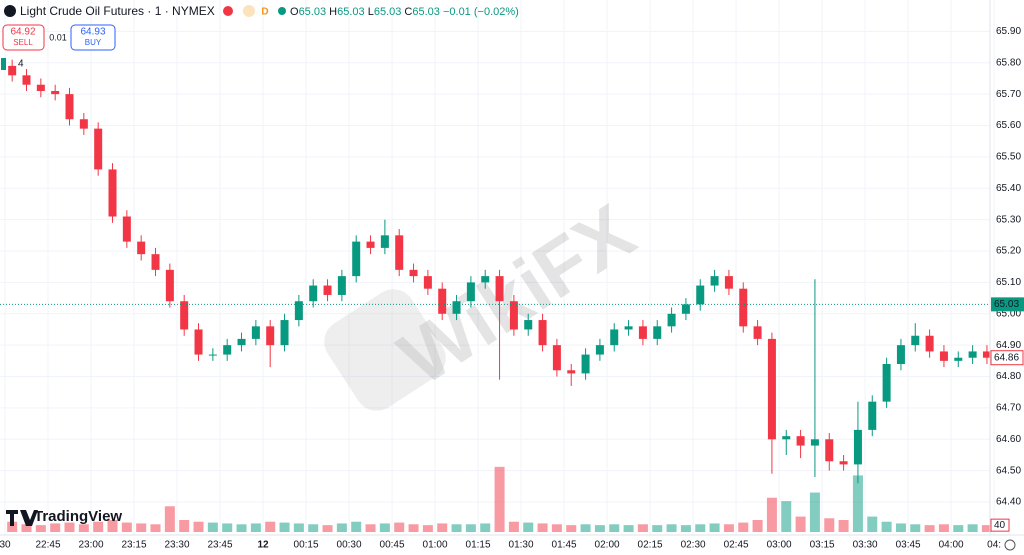 This screenshot has width=1024, height=555. What do you see at coordinates (92, 32) in the screenshot?
I see `buy-price: 64.93` at bounding box center [92, 32].